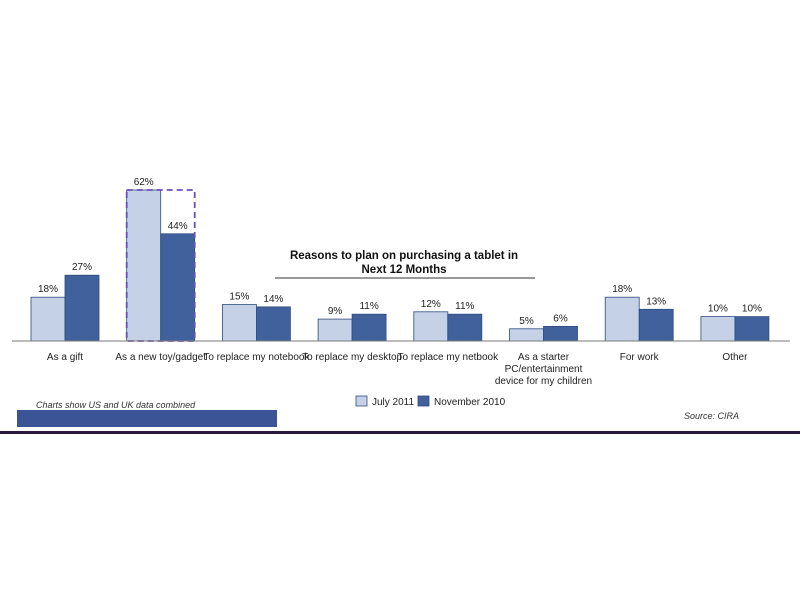 Image resolution: width=800 pixels, height=600 pixels. What do you see at coordinates (526, 321) in the screenshot?
I see `value-label-as-a-starter-pc-entertainment-device-for-my-children-july-2011: 5%` at bounding box center [526, 321].